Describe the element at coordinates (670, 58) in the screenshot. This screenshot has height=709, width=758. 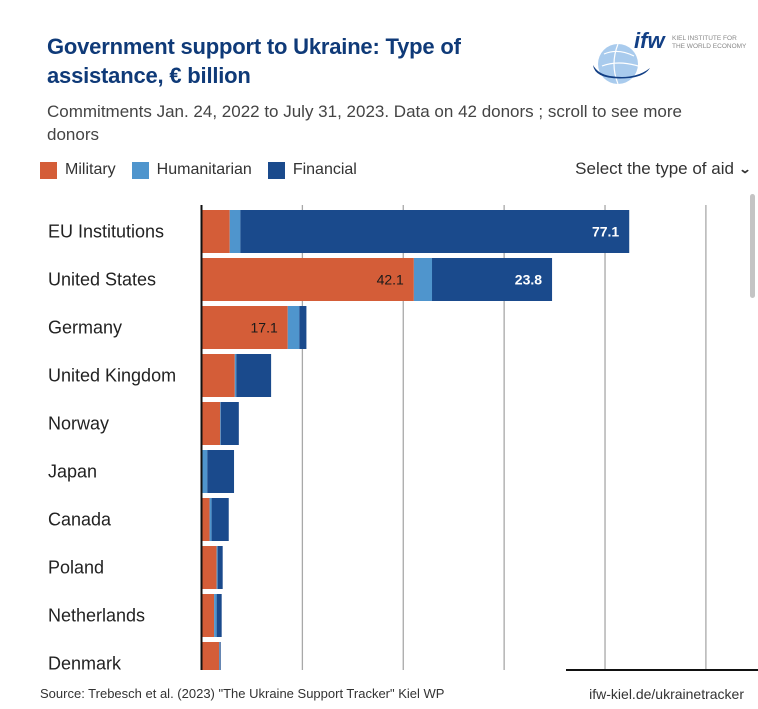
I see `ifw-logo: ifw KIEL INSTITUTE FOR THE WORLD ECONOMY` at that location.